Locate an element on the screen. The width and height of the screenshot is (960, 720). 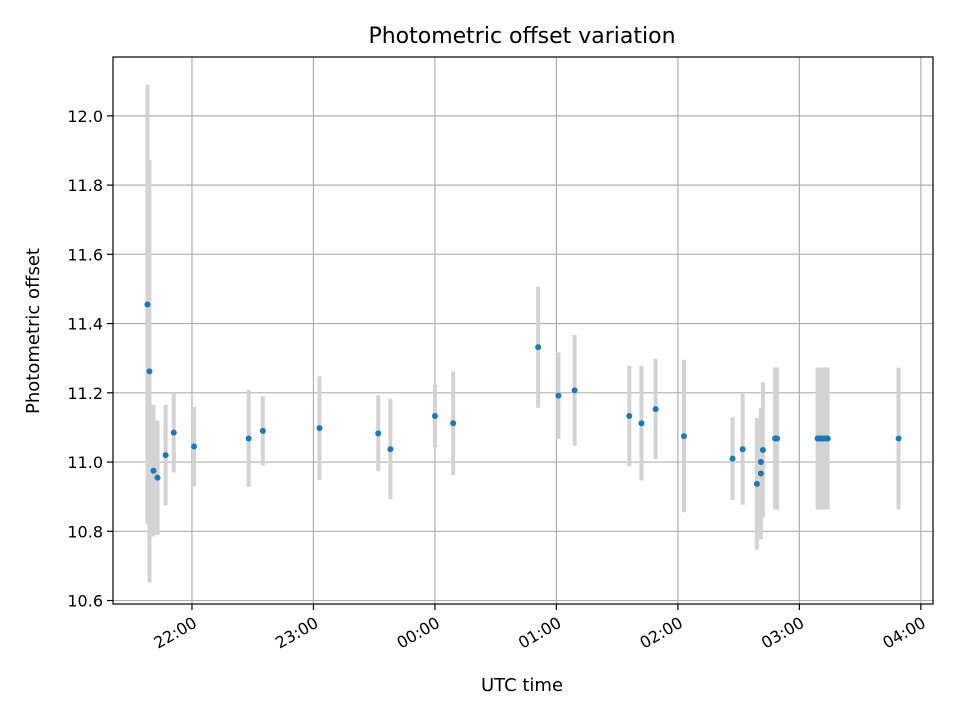
y-tick-label: 11.0 is located at coordinates (85, 462).